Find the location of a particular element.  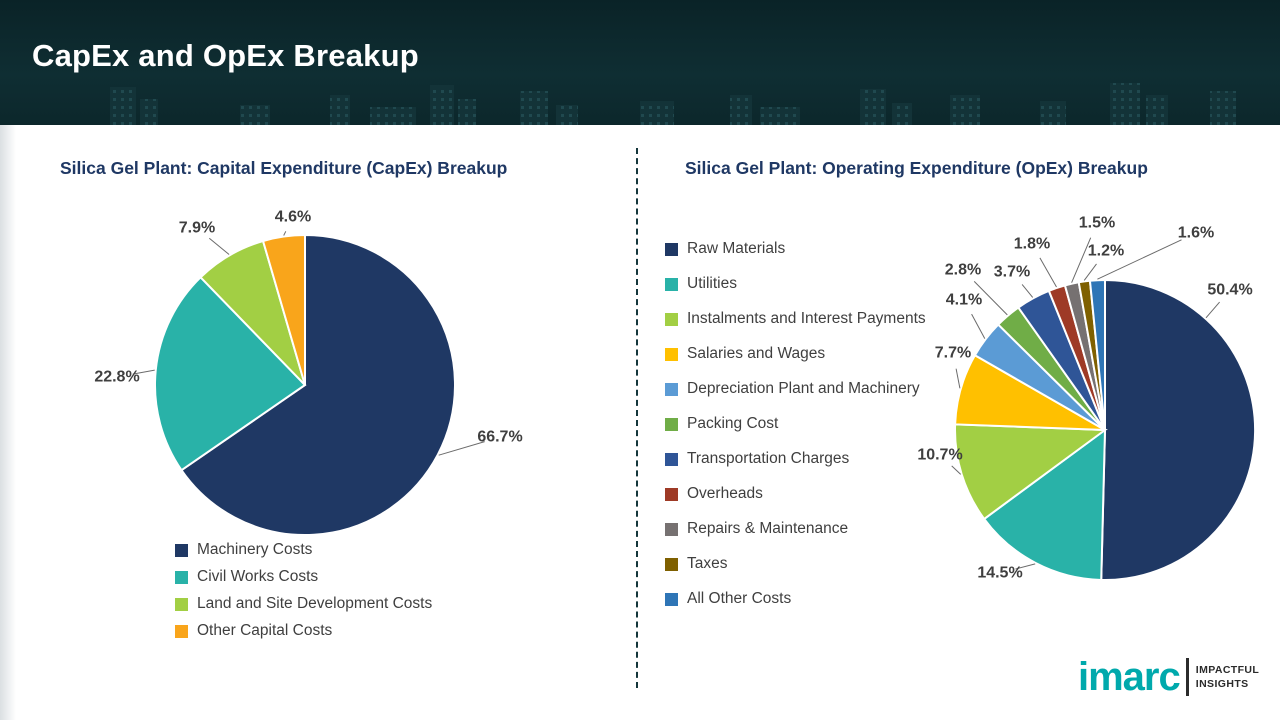

legend-label: Raw Materials is located at coordinates (736, 248).